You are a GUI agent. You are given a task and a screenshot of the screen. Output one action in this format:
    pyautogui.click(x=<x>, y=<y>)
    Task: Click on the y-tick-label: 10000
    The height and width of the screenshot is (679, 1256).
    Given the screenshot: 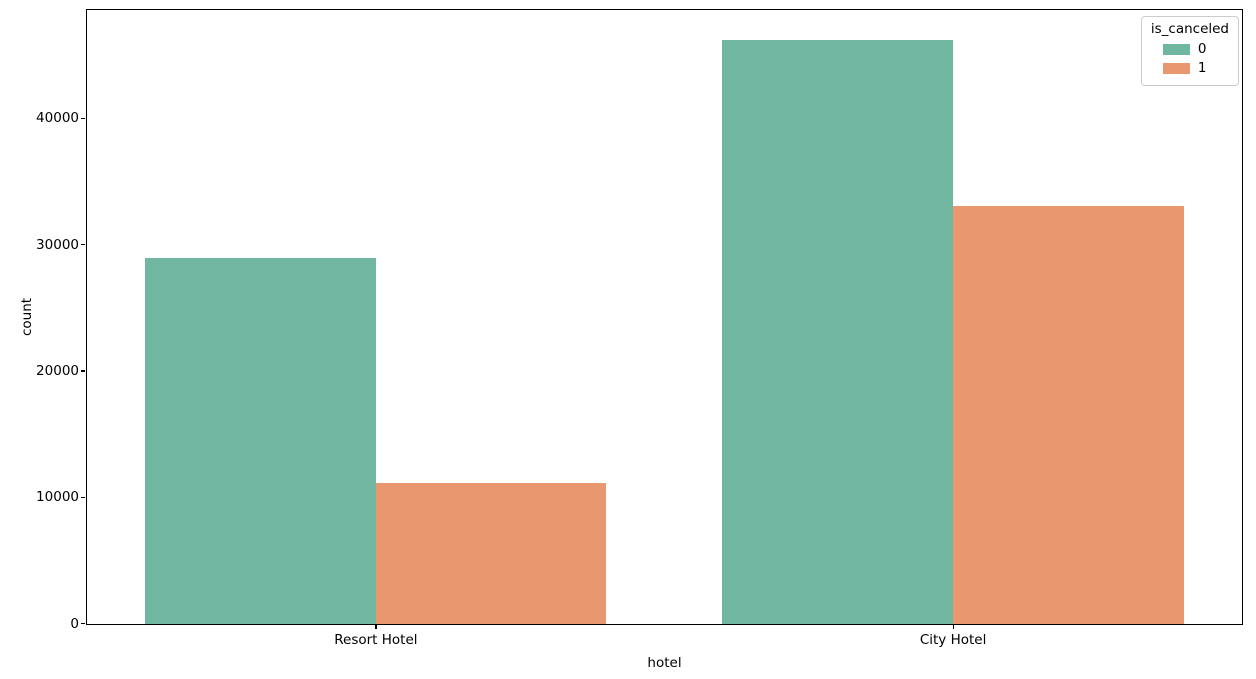 What is the action you would take?
    pyautogui.click(x=57, y=497)
    